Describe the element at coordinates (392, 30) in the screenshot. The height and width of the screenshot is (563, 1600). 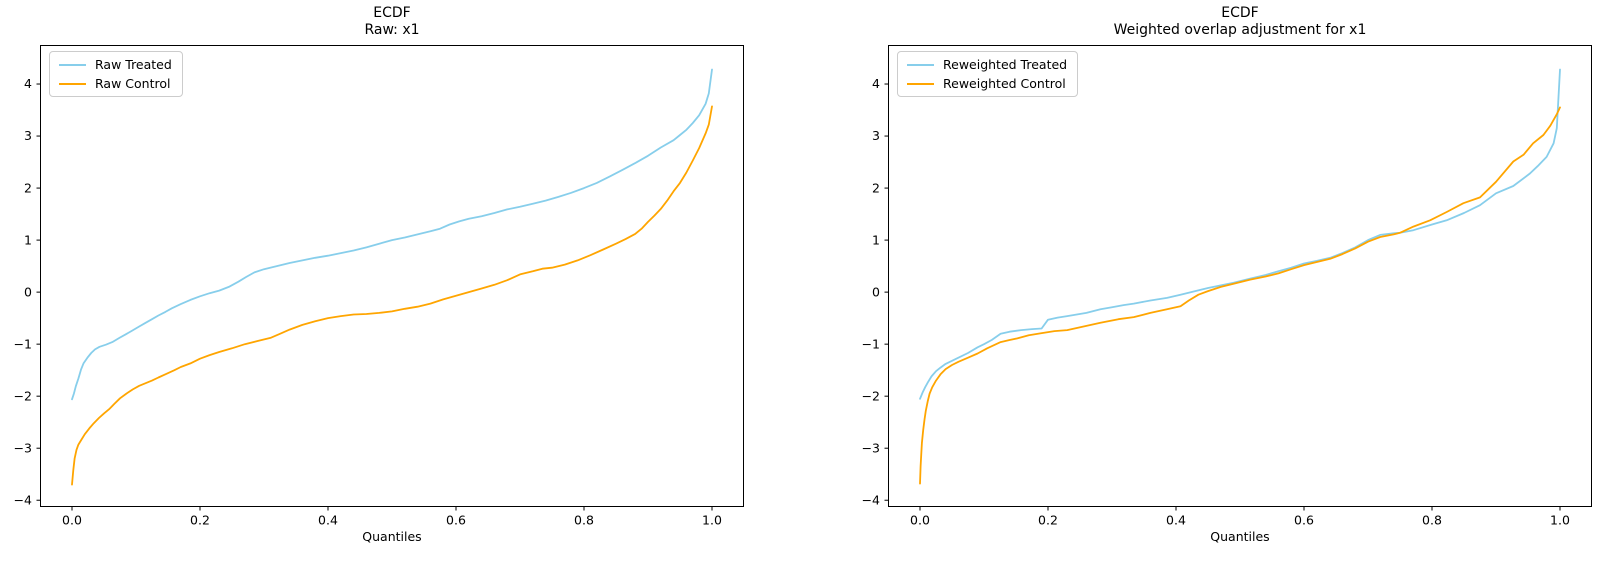
I see `chart-title-line2: Raw: x1` at that location.